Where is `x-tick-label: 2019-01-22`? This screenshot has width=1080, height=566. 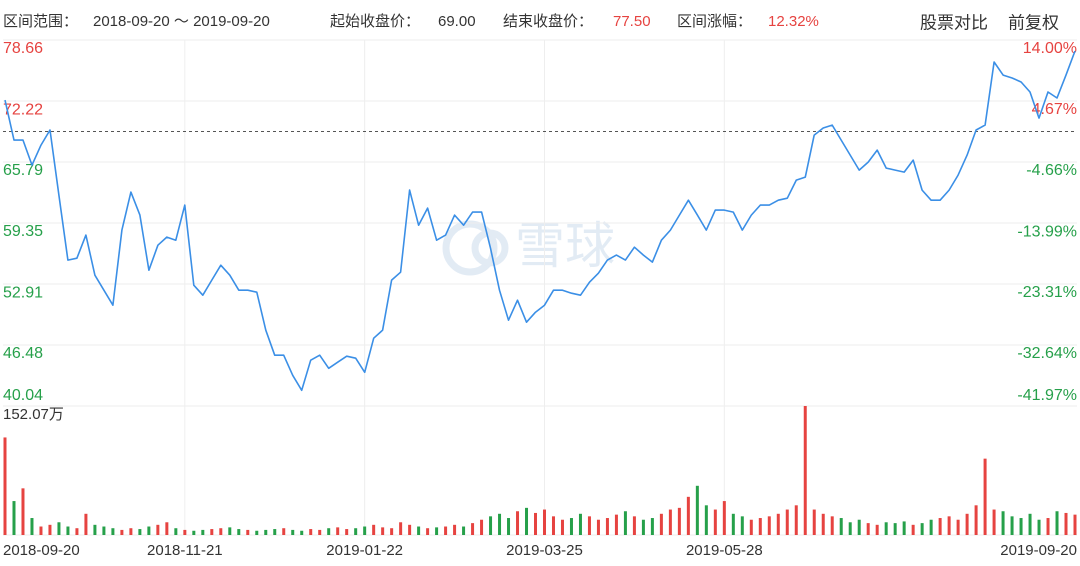
x-tick-label: 2019-01-22 is located at coordinates (364, 550).